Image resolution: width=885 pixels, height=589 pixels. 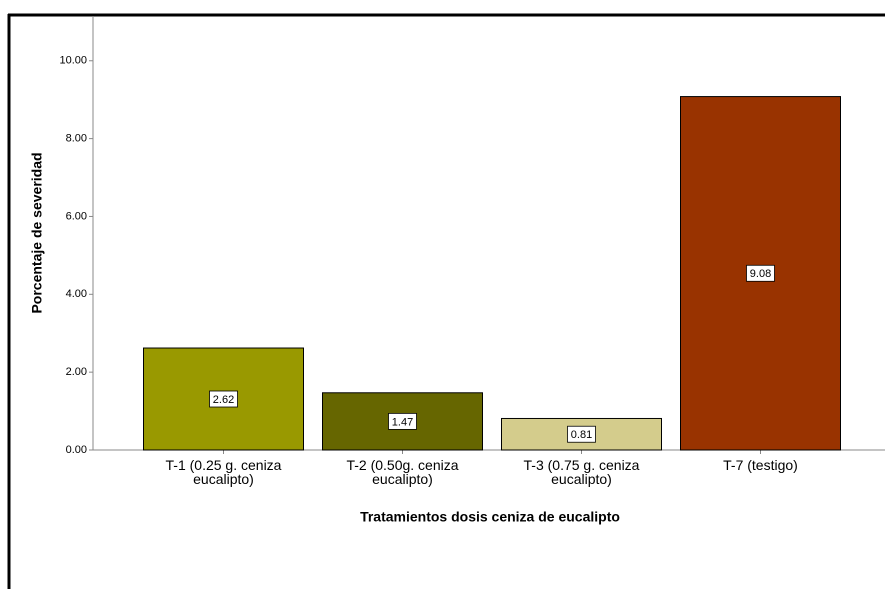 I want to click on value-label: 1.47, so click(x=402, y=422).